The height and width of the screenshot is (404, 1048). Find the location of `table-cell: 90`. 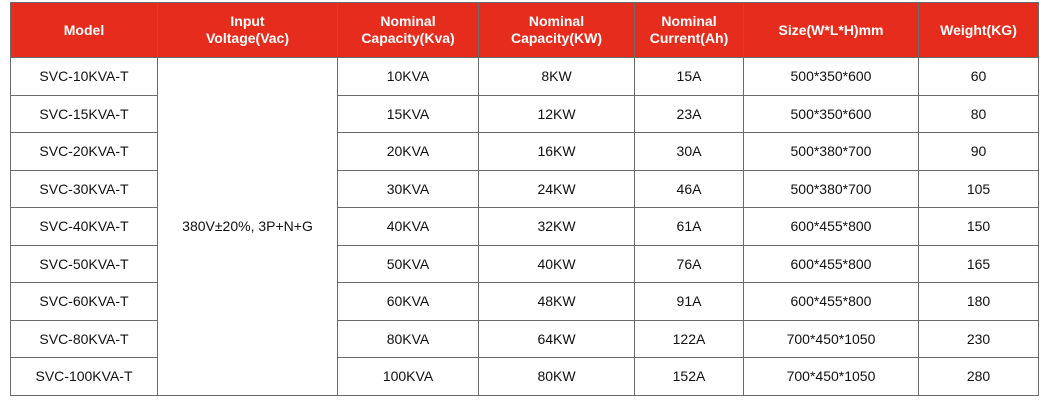

table-cell: 90 is located at coordinates (978, 151).